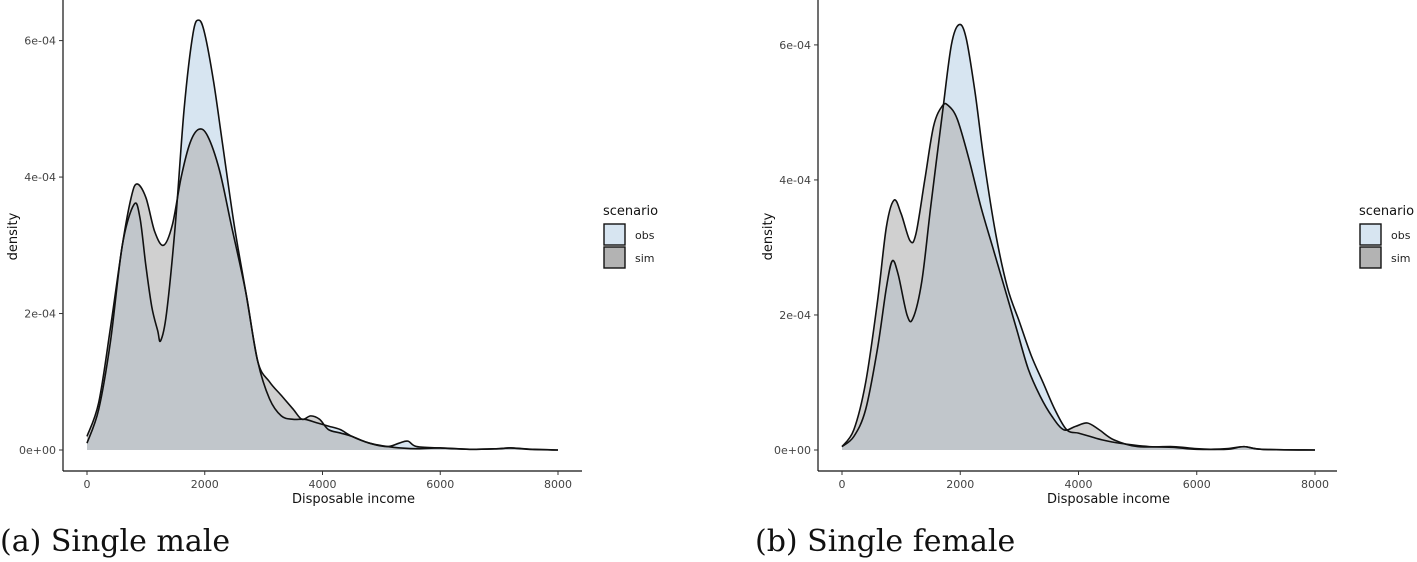 The image size is (1417, 562). What do you see at coordinates (885, 541) in the screenshot?
I see `caption-single-female: (b) Single female` at bounding box center [885, 541].